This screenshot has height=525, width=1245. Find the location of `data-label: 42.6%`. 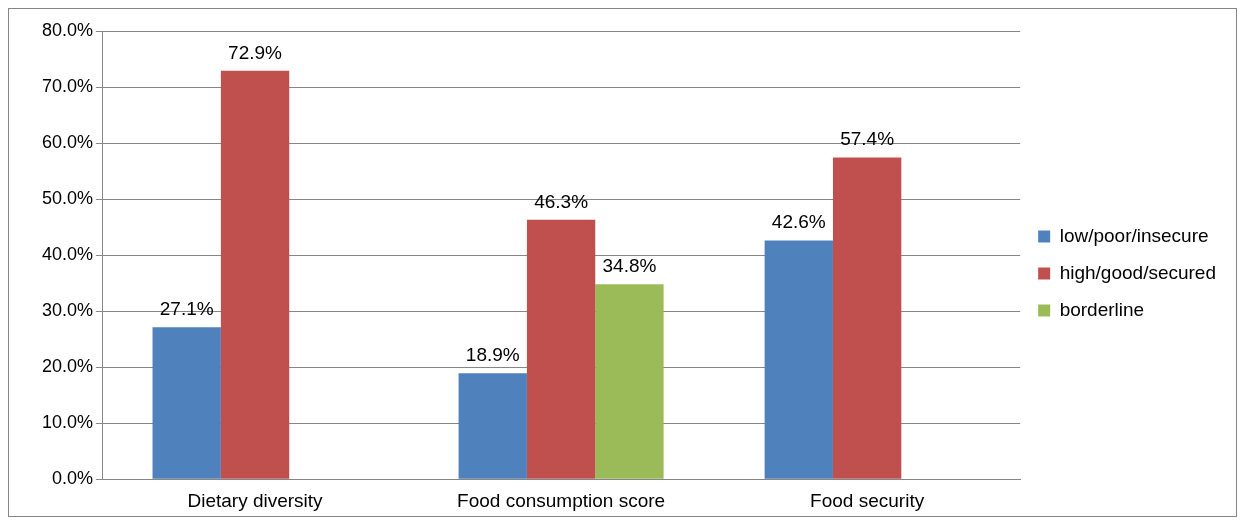

data-label: 42.6% is located at coordinates (798, 222).